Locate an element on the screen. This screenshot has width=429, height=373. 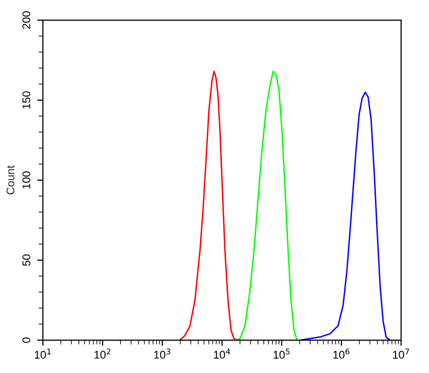
x-tick-label: 10$^{3}$ is located at coordinates (162, 353).